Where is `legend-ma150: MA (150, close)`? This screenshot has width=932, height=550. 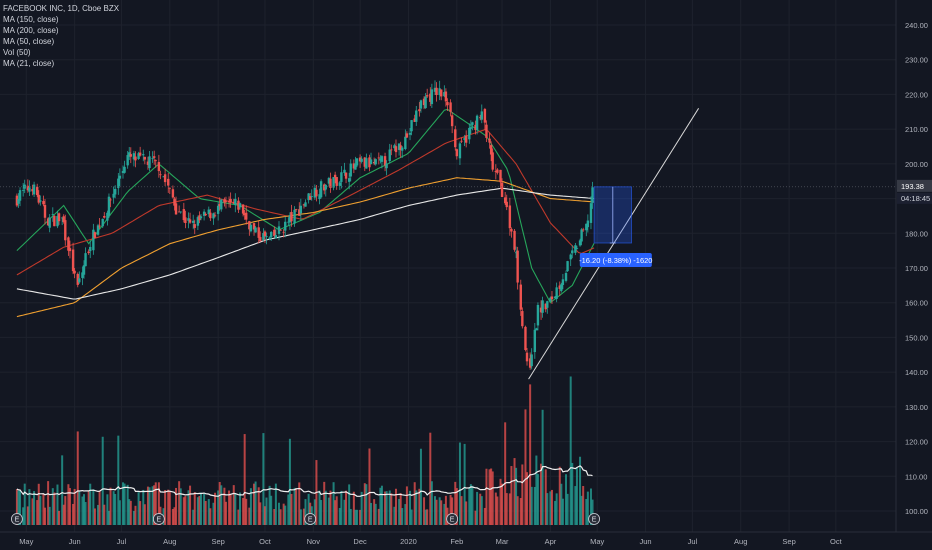
legend-ma150: MA (150, close) is located at coordinates (31, 19).